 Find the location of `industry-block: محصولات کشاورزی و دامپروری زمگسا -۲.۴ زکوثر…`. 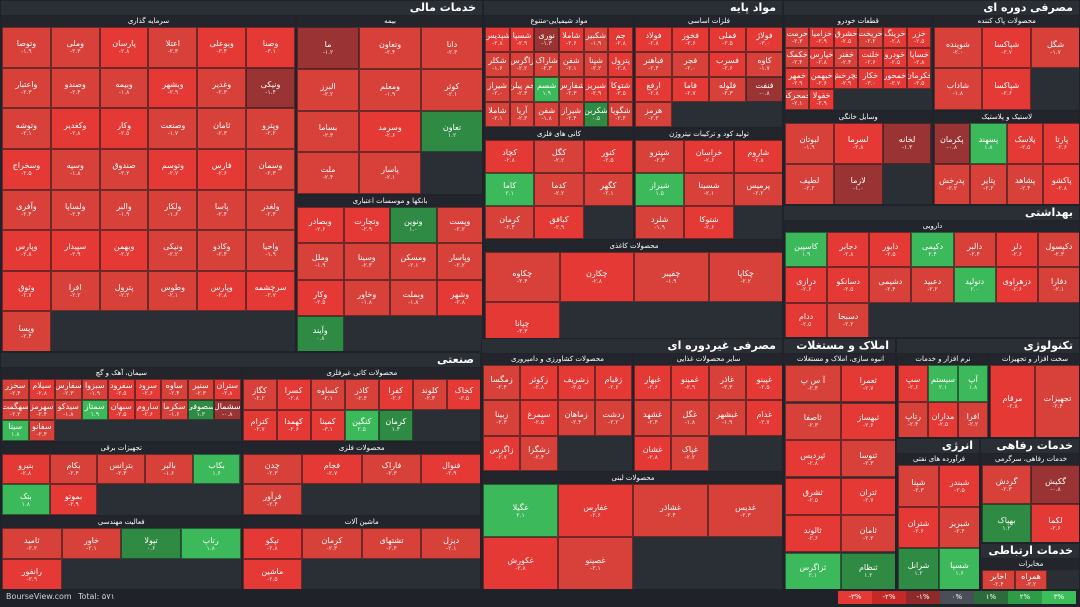

industry-block: محصولات کشاورزی و دامپروری زمگسا -۲.۴ زکوثر… is located at coordinates (557, 412).